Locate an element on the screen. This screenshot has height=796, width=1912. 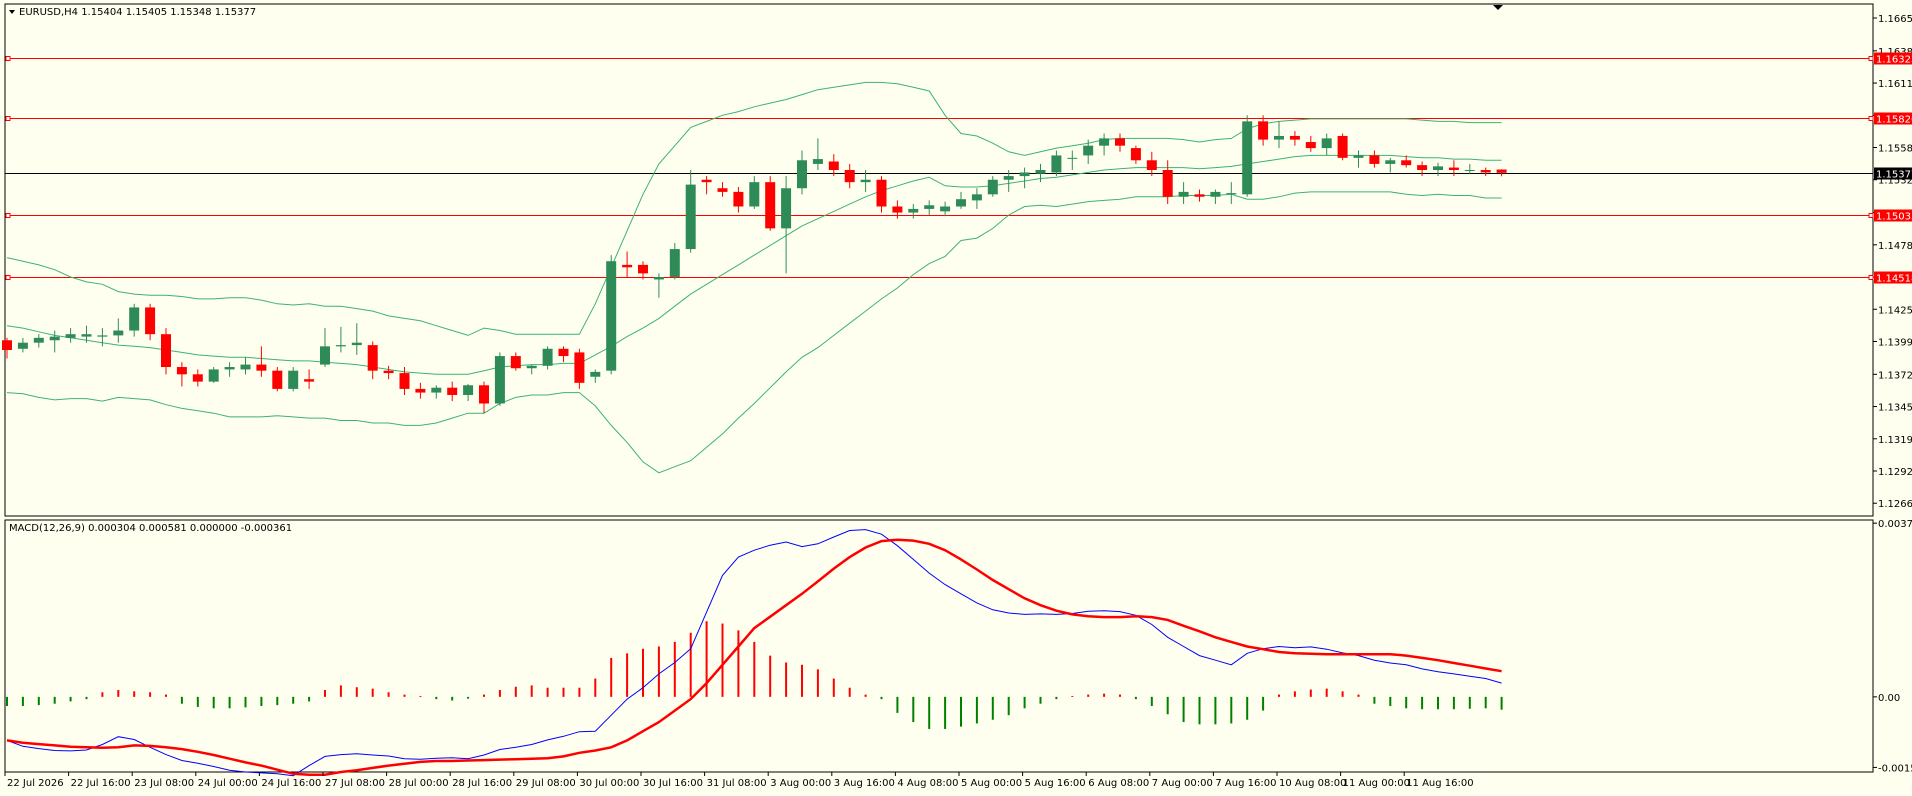
price-tick-label: 1.15585 is located at coordinates (1895, 149).